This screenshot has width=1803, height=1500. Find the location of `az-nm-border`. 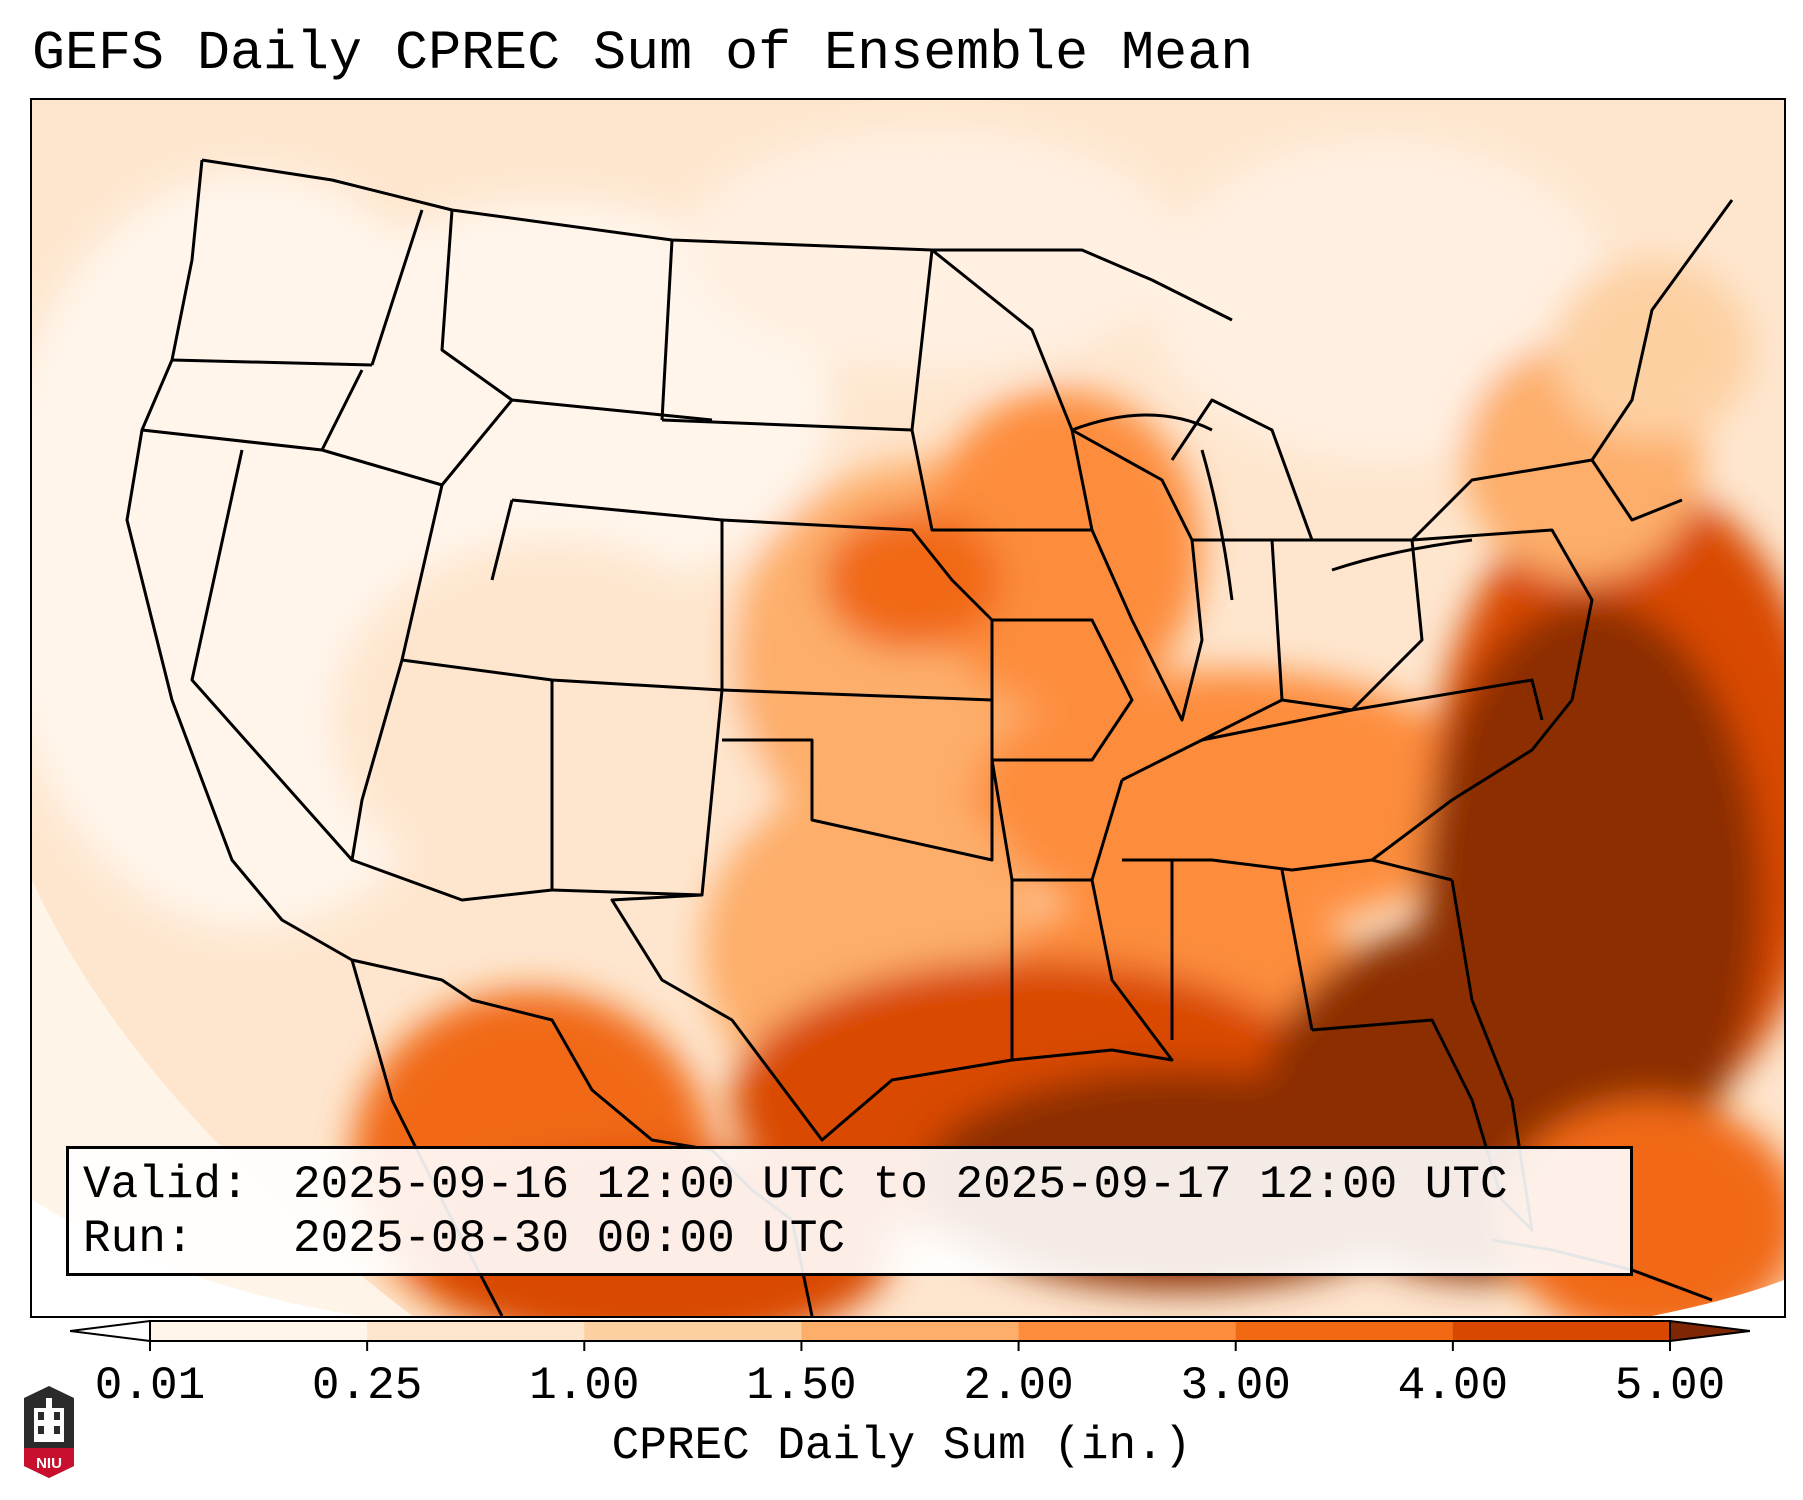

az-nm-border is located at coordinates (452, 780).